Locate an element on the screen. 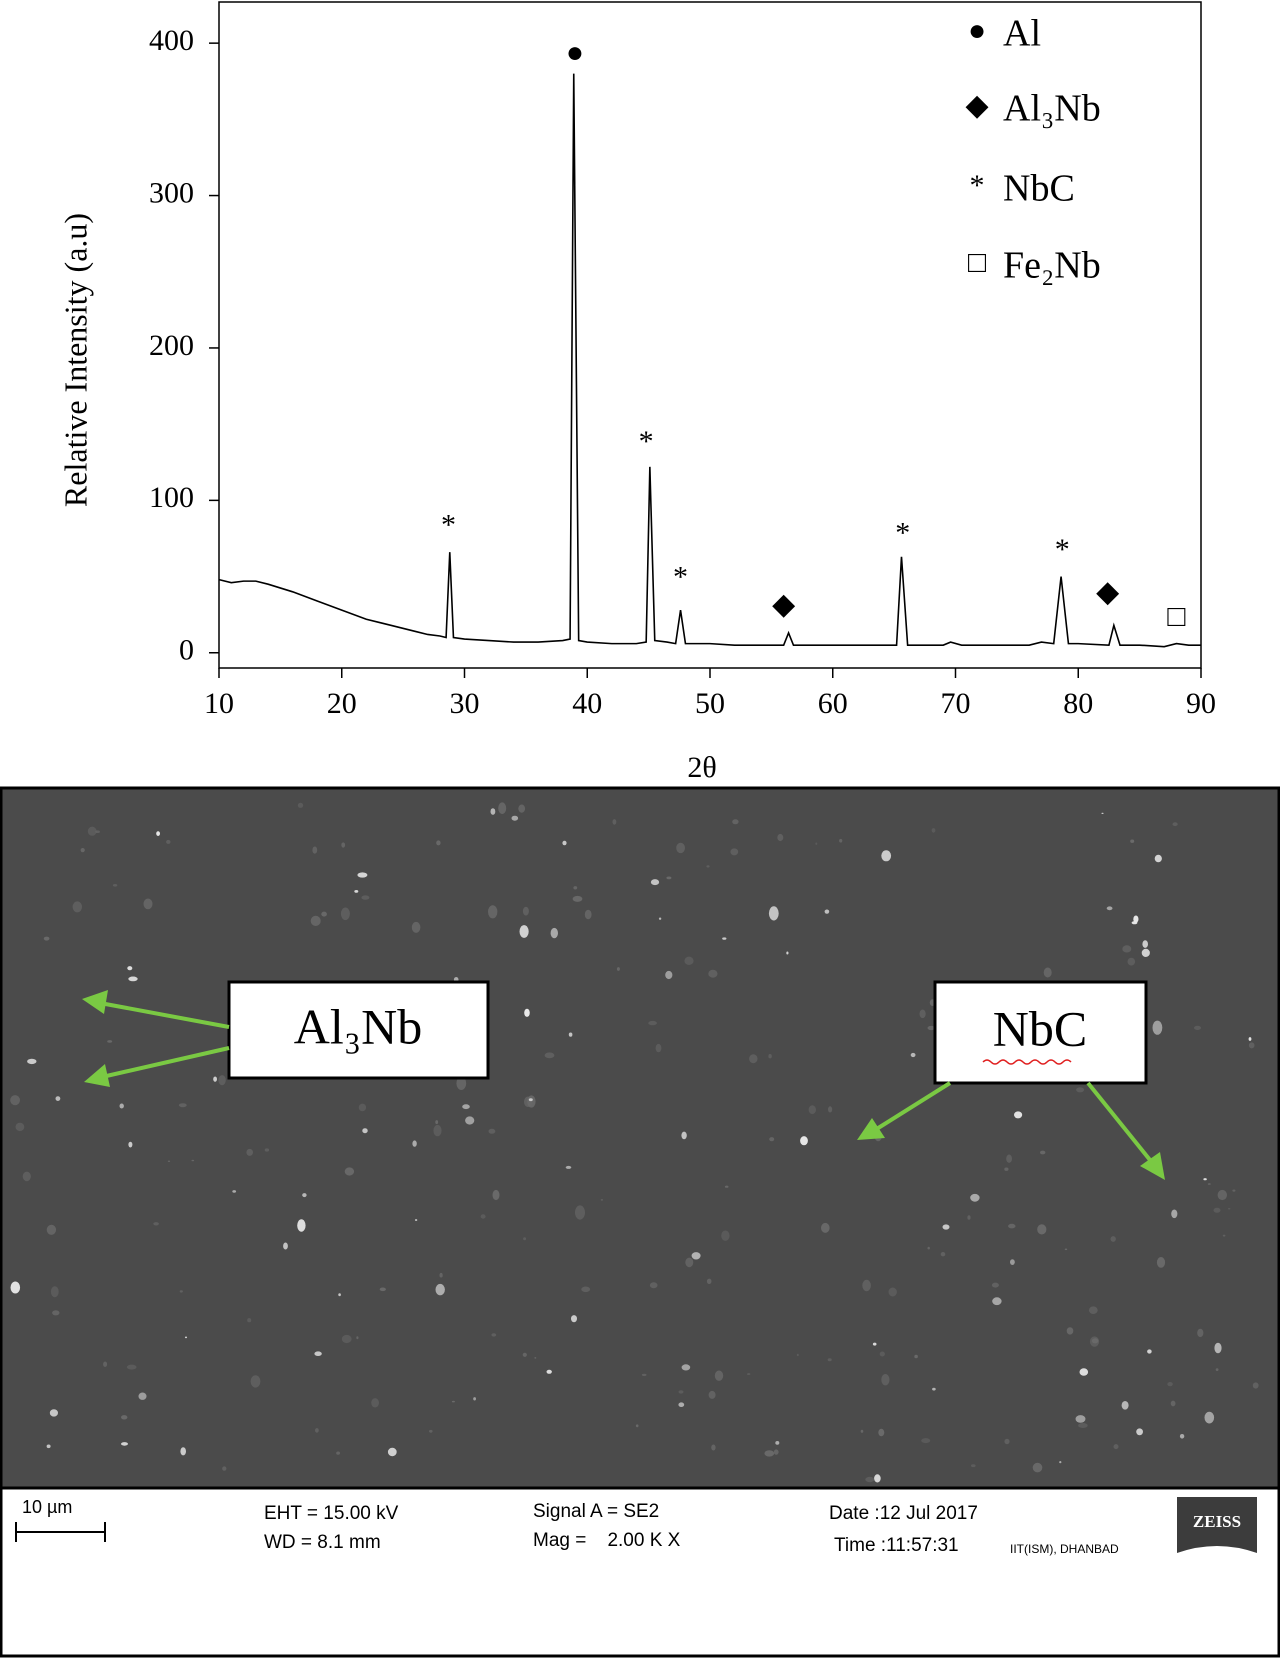  info-text: Signal A = SE2 is located at coordinates (596, 1511).